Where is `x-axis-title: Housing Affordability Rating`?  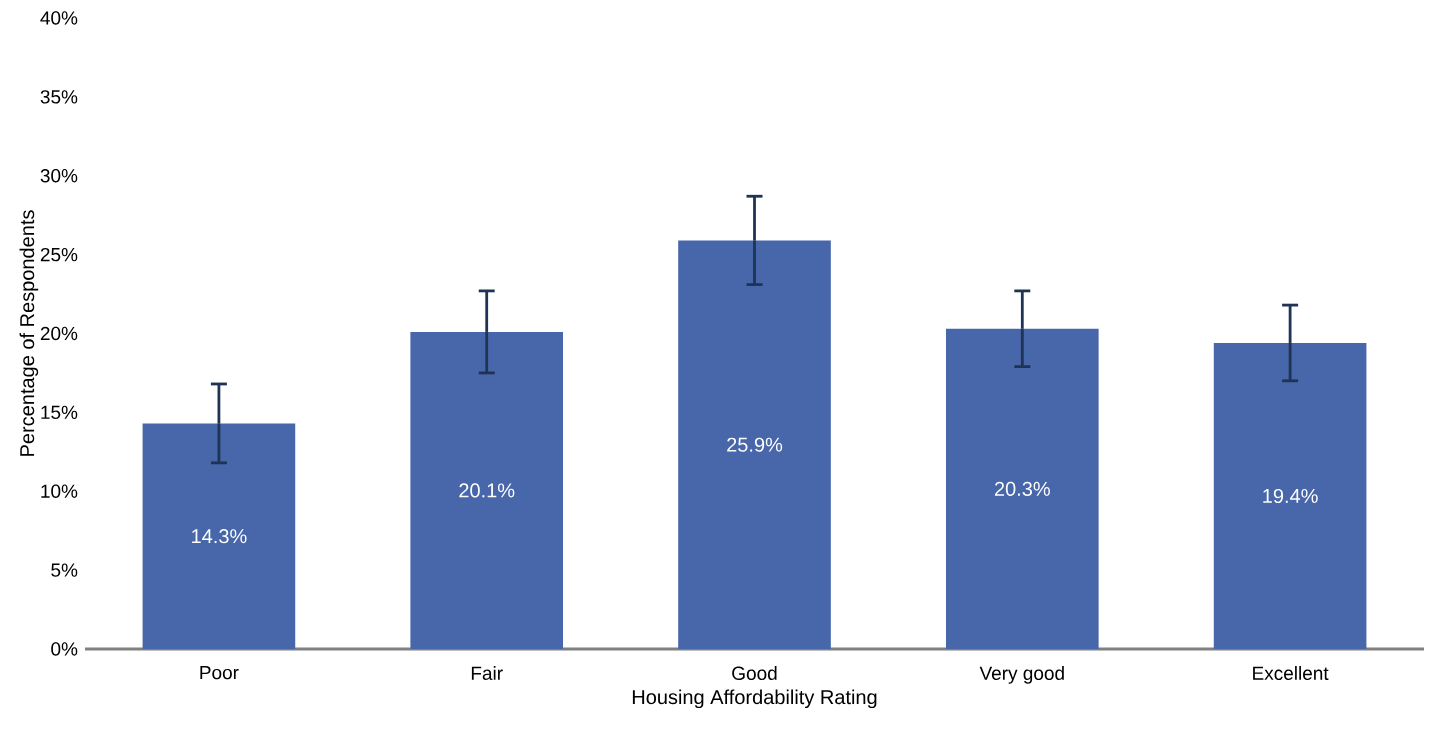
x-axis-title: Housing Affordability Rating is located at coordinates (754, 699).